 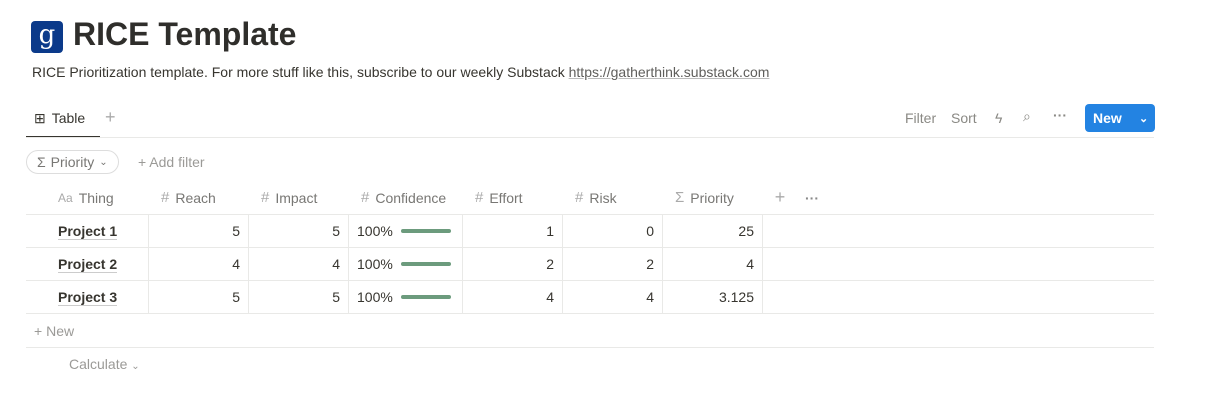 I want to click on tab-label: Table, so click(x=68, y=118).